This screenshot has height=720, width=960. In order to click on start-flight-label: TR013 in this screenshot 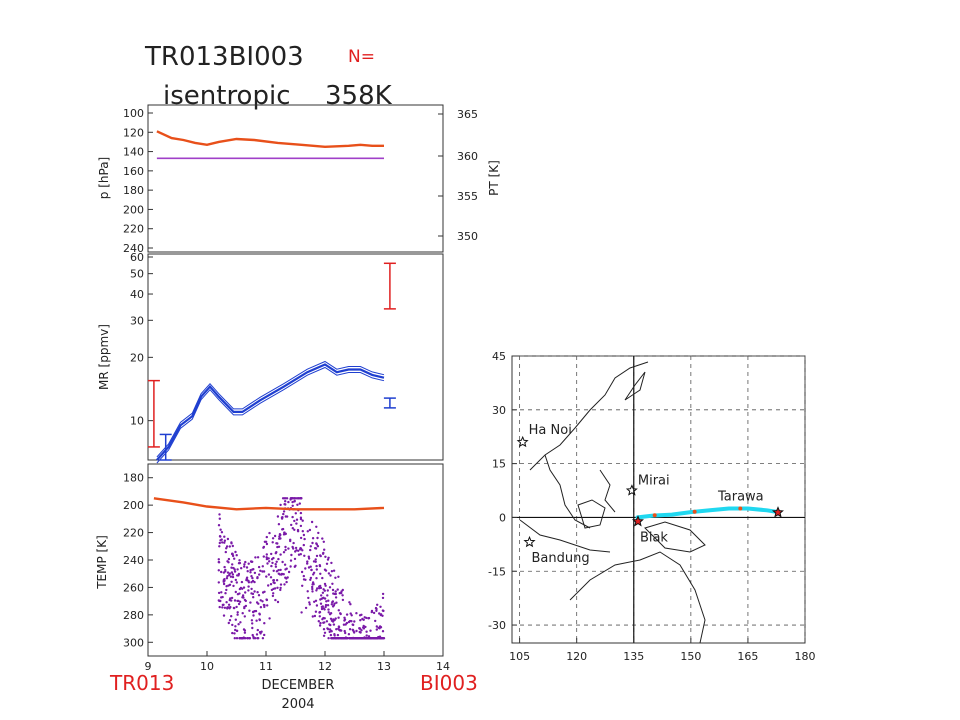, I will do `click(141, 683)`.